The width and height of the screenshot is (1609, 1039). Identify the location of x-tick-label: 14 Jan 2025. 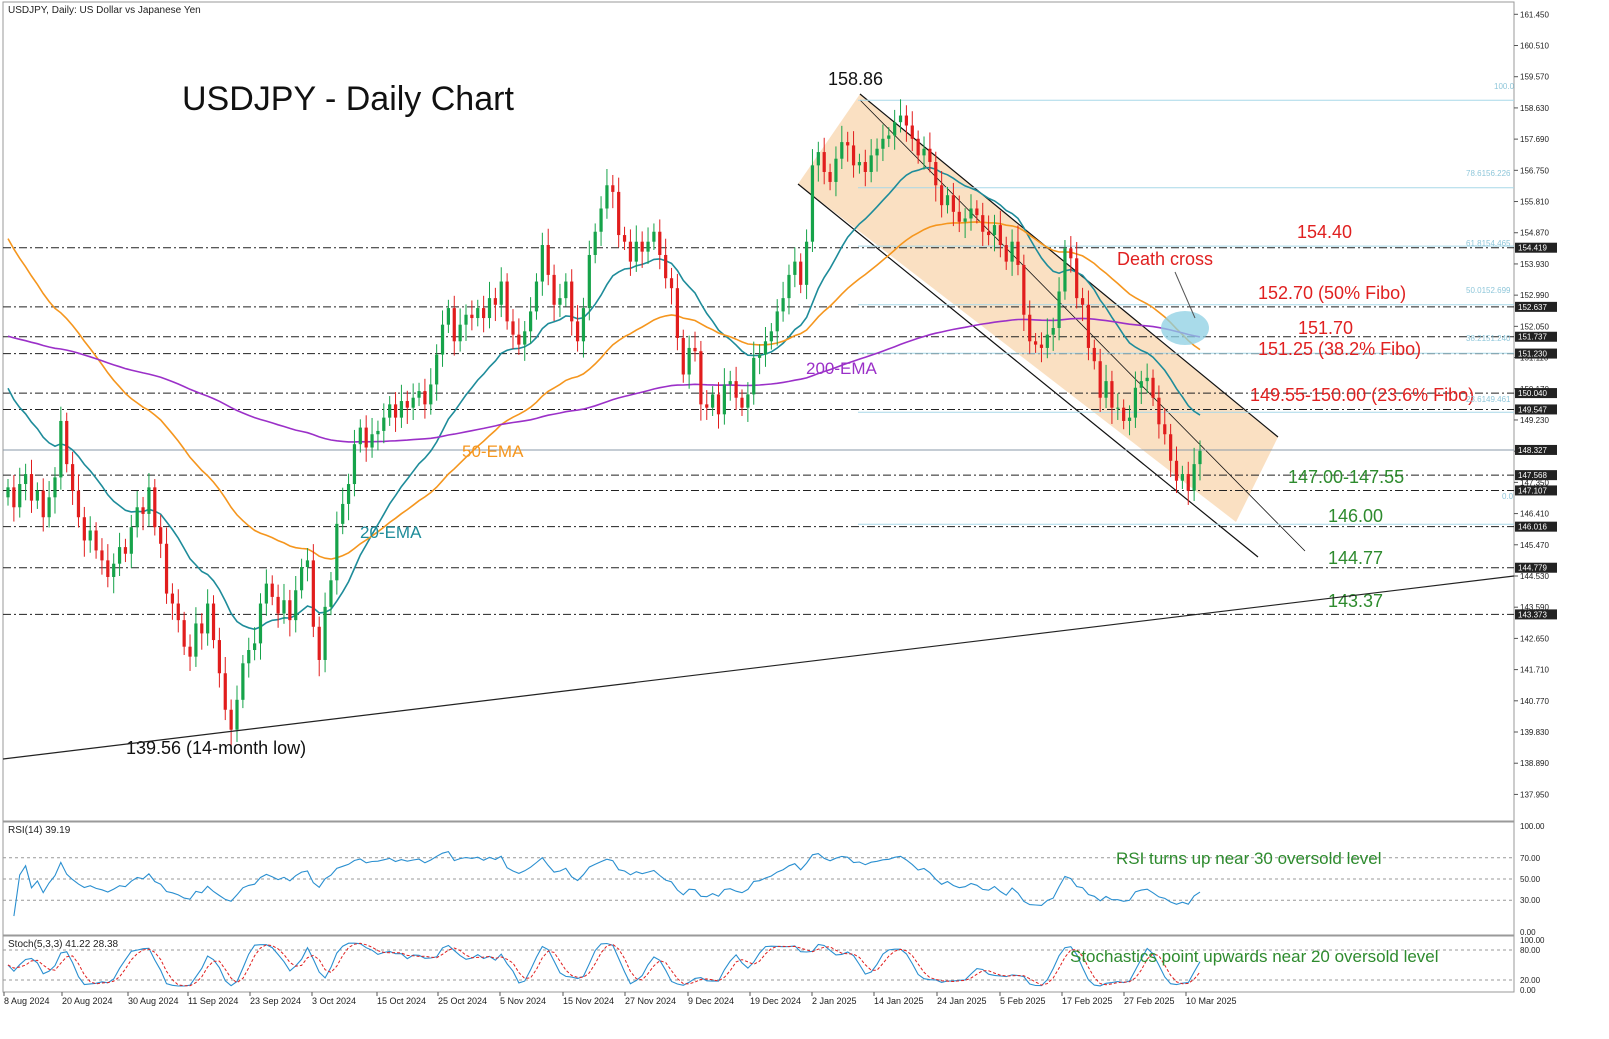
(899, 1001).